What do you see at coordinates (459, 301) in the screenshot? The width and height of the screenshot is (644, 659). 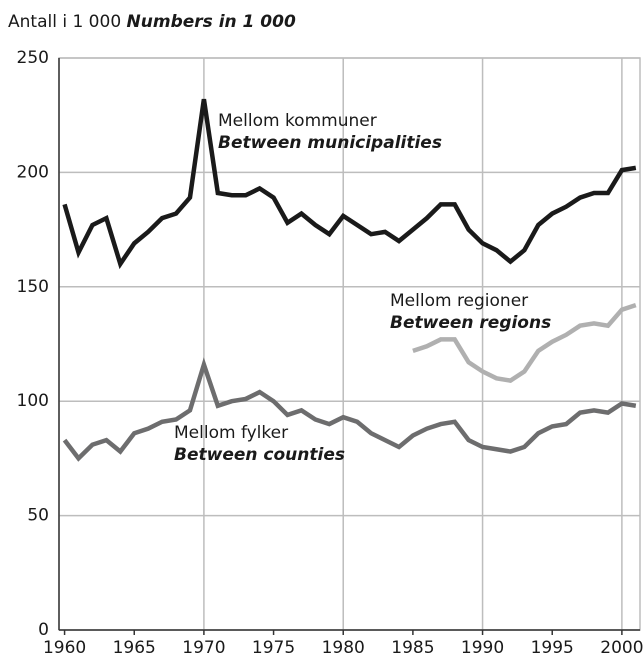 I see `series-label: Mellom regioner` at bounding box center [459, 301].